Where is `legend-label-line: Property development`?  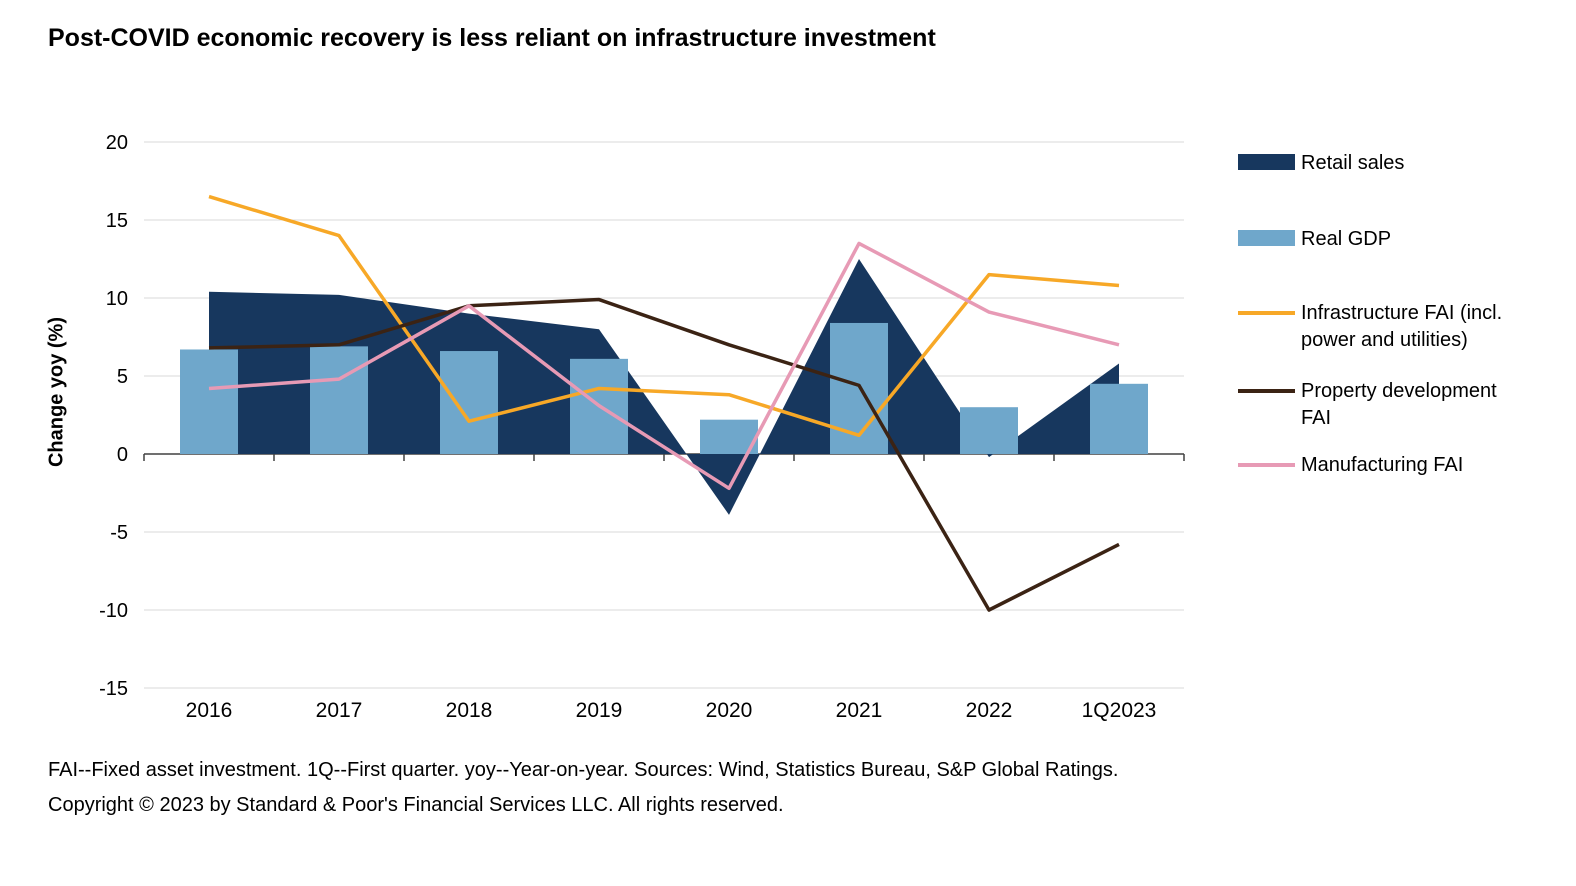
legend-label-line: Property development is located at coordinates (1399, 391).